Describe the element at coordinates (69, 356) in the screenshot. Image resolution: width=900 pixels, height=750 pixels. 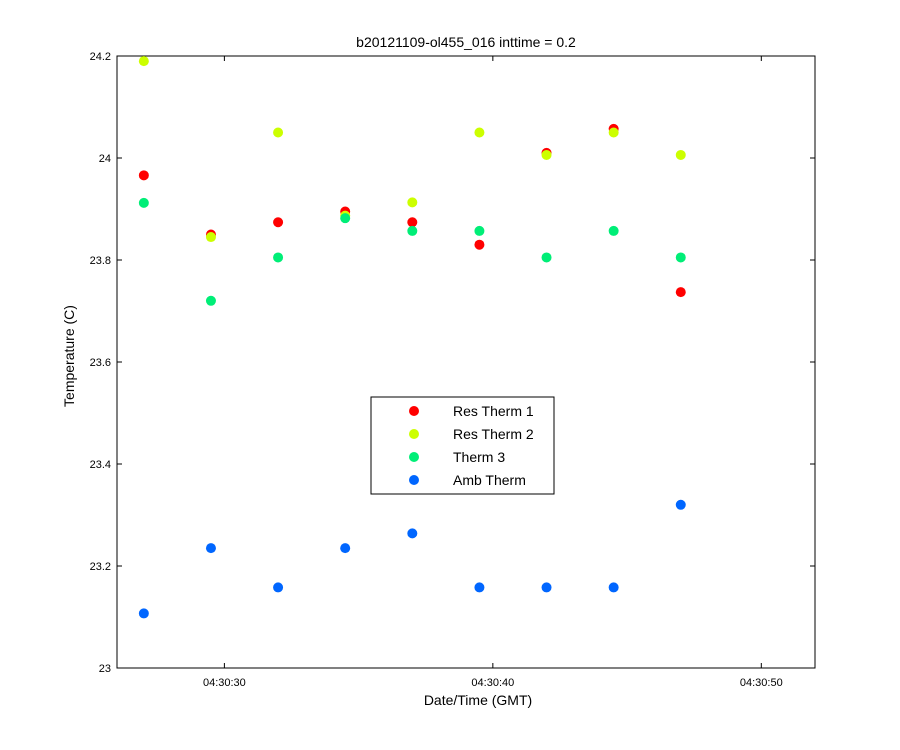
I see `y-axis-label: Temperature (C)` at that location.